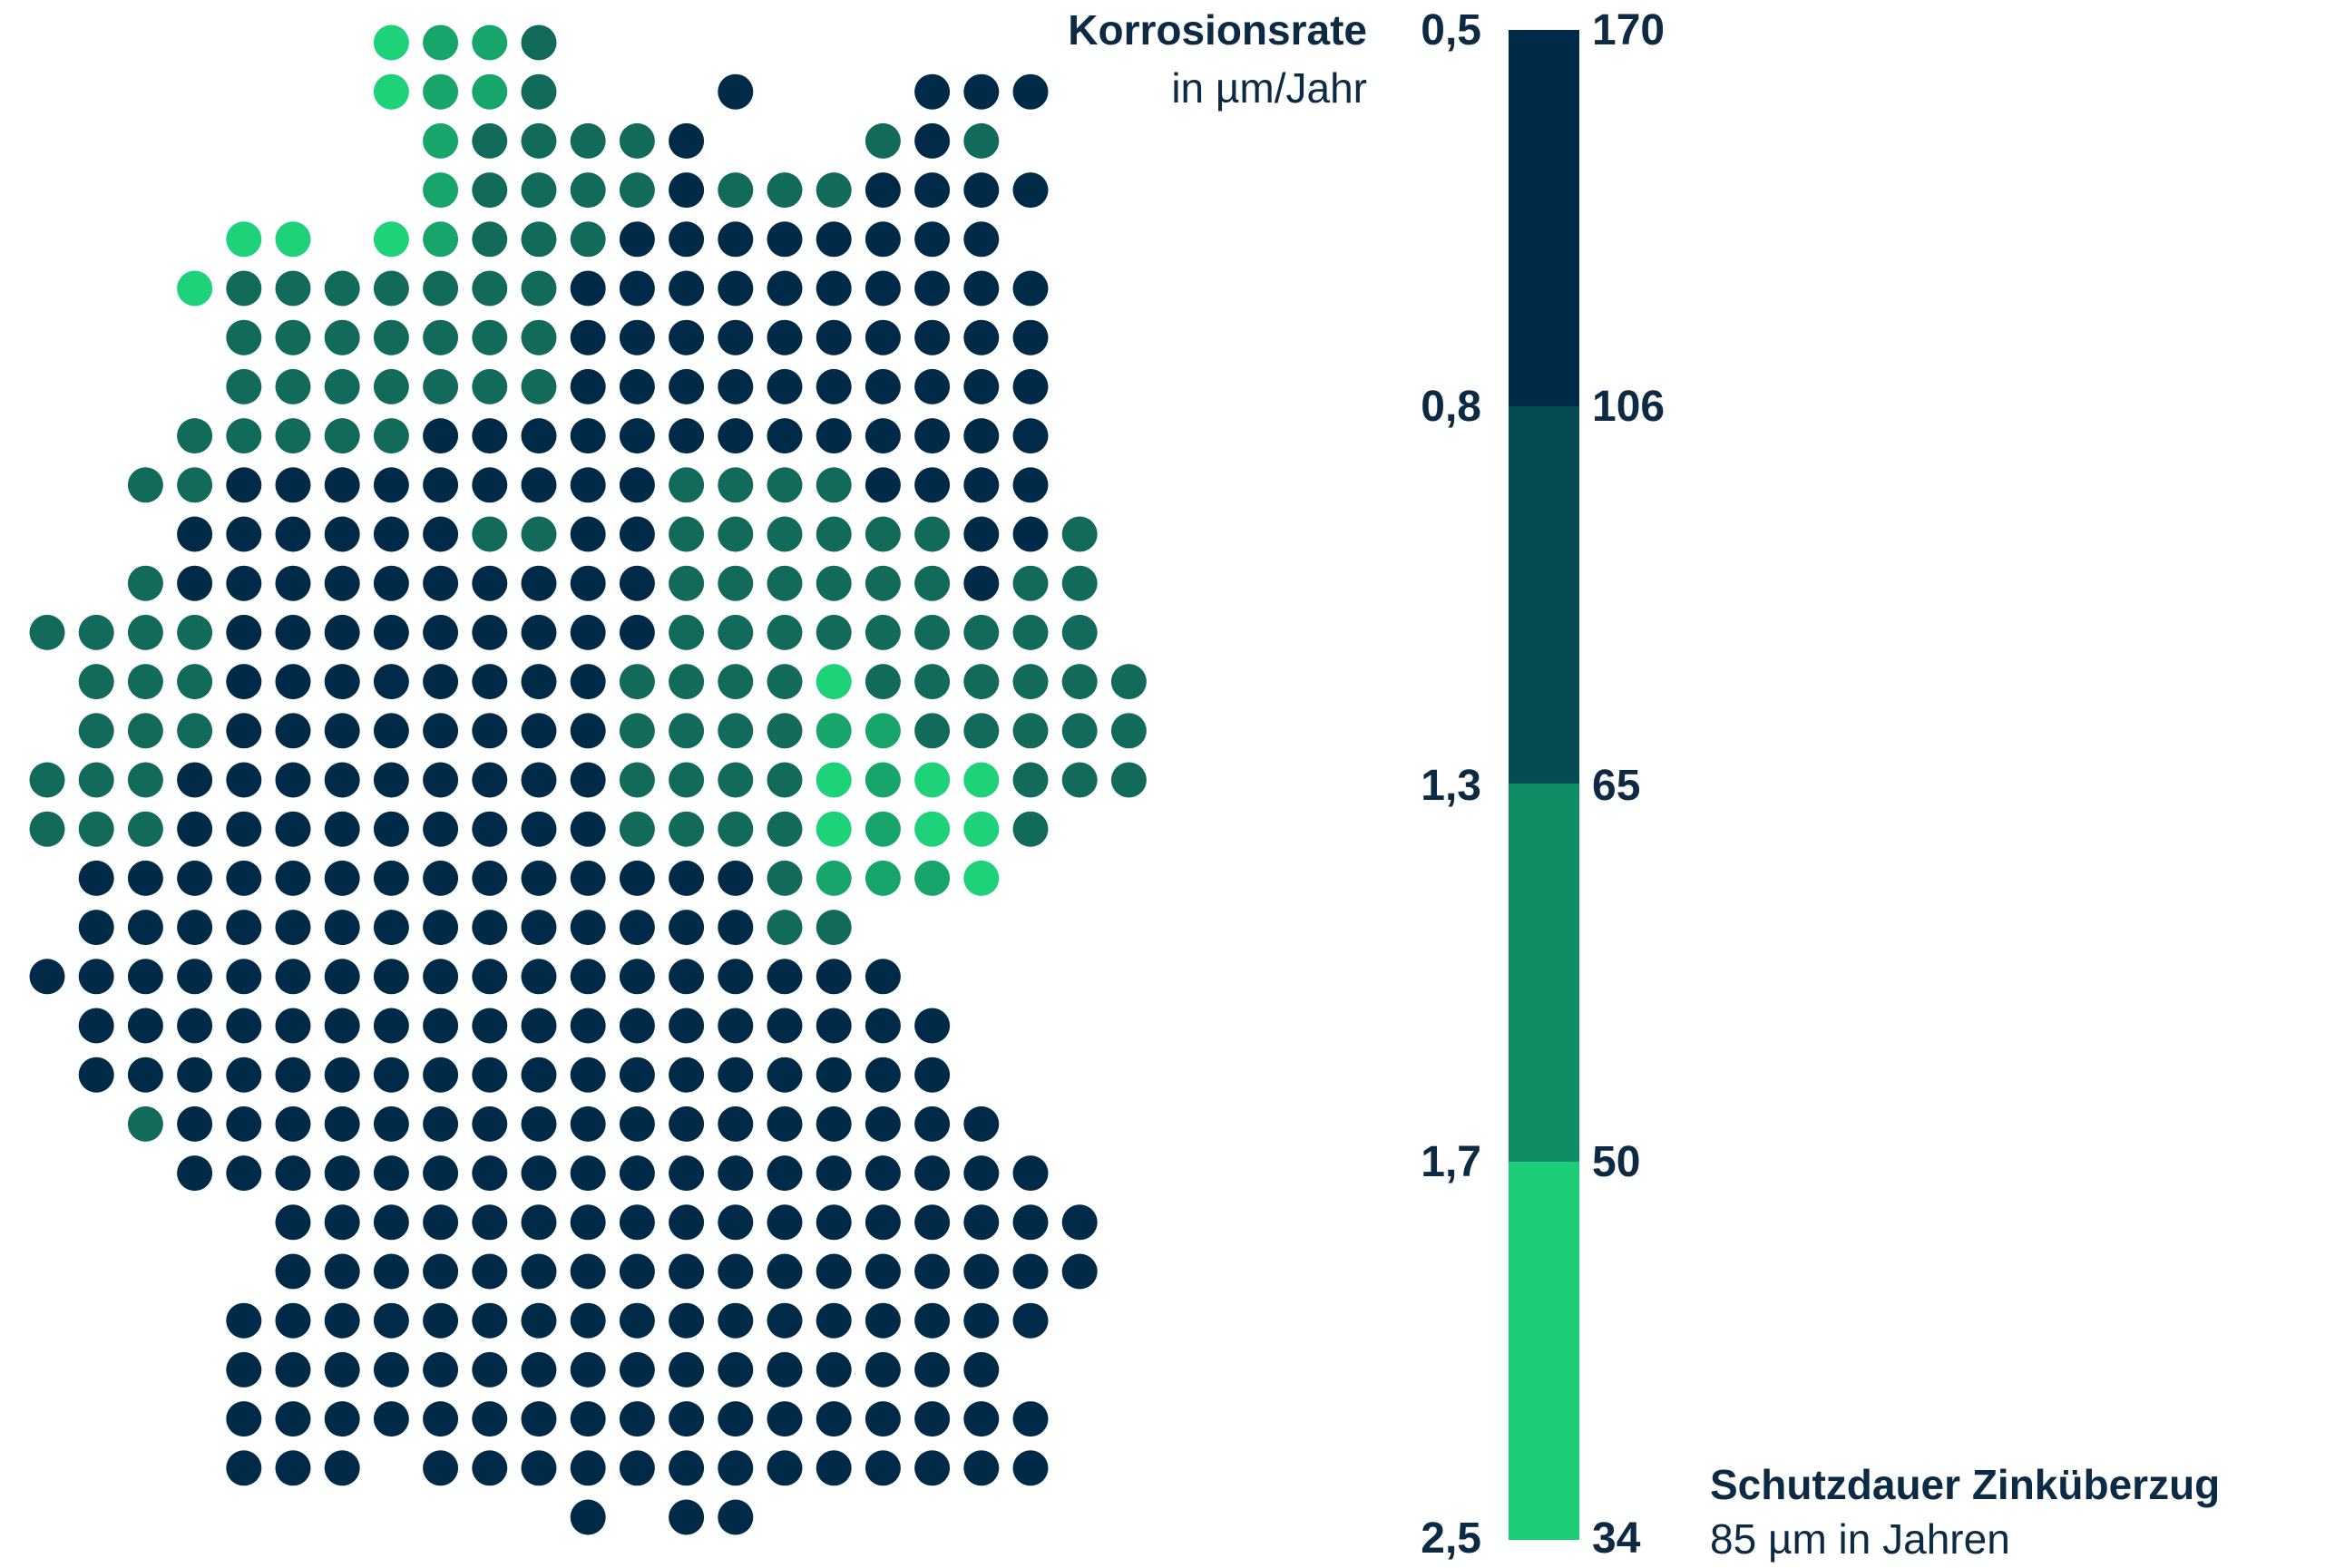  I want to click on protection-tick-0: 170, so click(1629, 30).